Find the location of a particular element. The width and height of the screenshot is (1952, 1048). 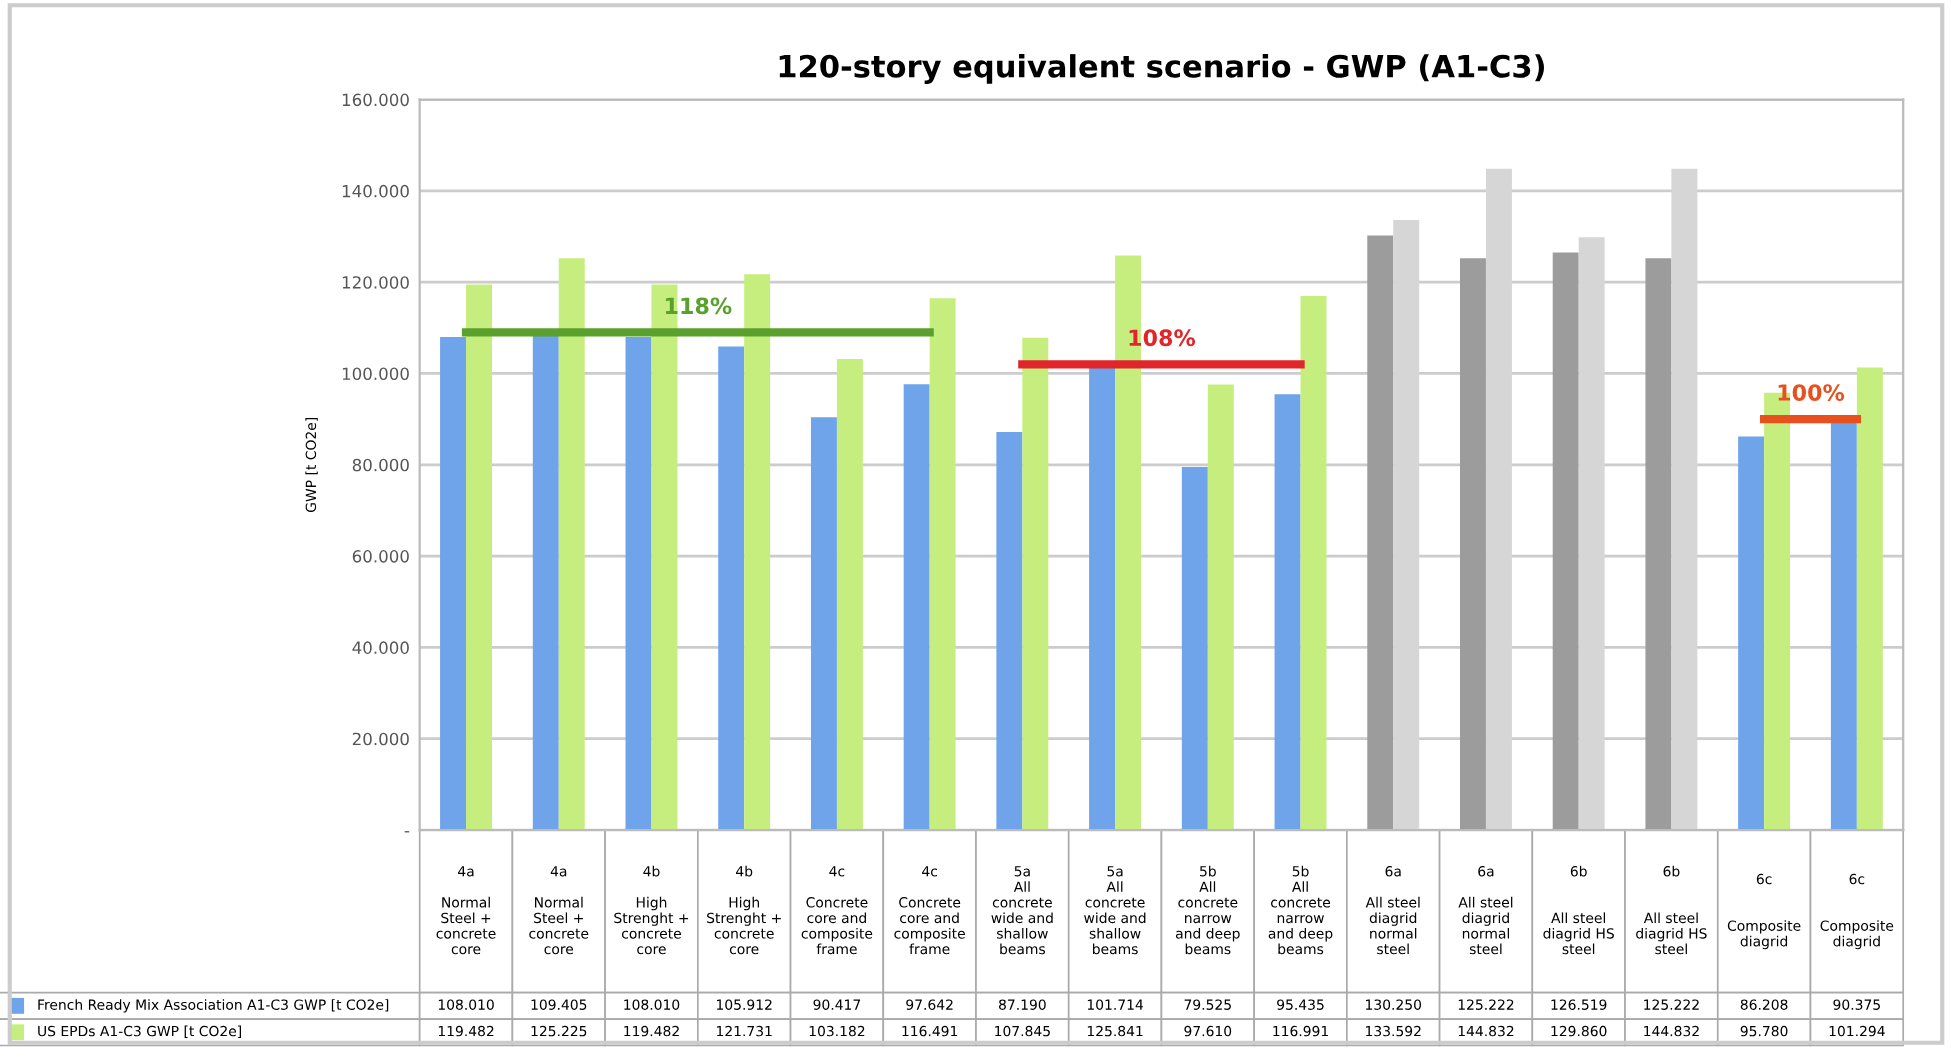

y-tick-label: 100.000 is located at coordinates (375, 374).